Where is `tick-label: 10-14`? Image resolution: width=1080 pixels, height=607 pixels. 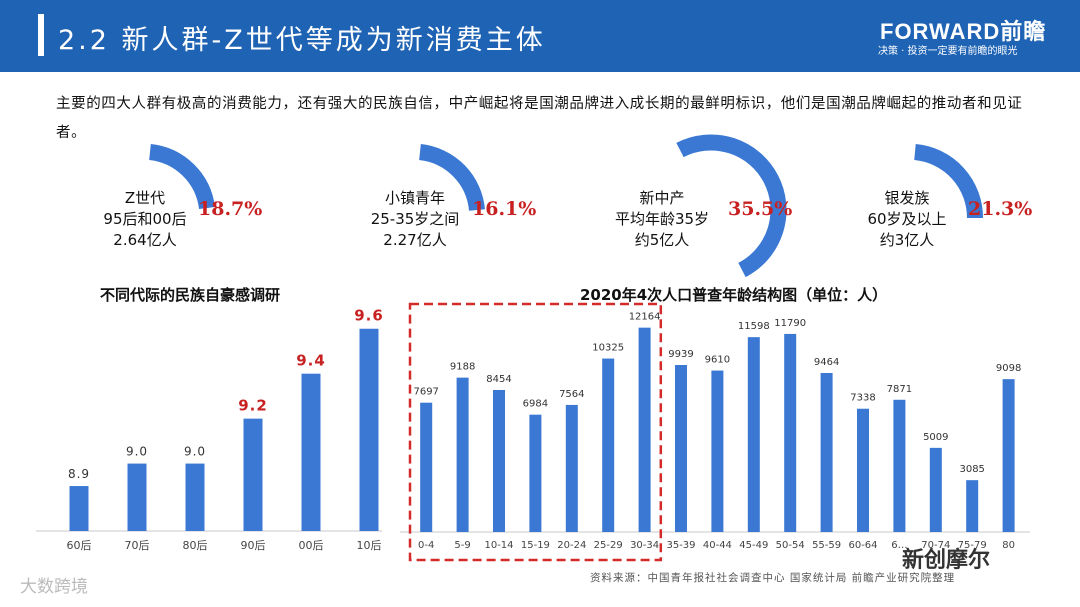
tick-label: 10-14 is located at coordinates (498, 545).